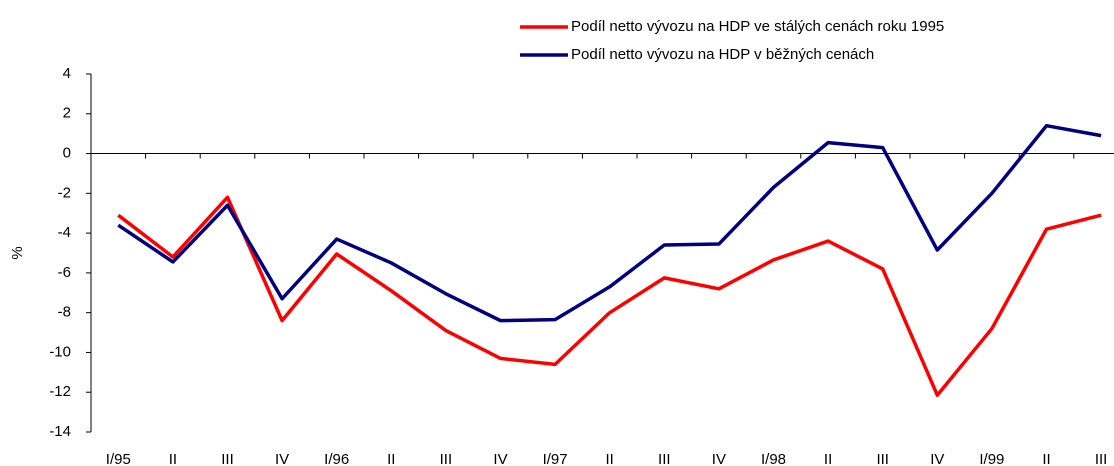 The image size is (1114, 466). Describe the element at coordinates (67, 153) in the screenshot. I see `y-tick-label: 0` at that location.